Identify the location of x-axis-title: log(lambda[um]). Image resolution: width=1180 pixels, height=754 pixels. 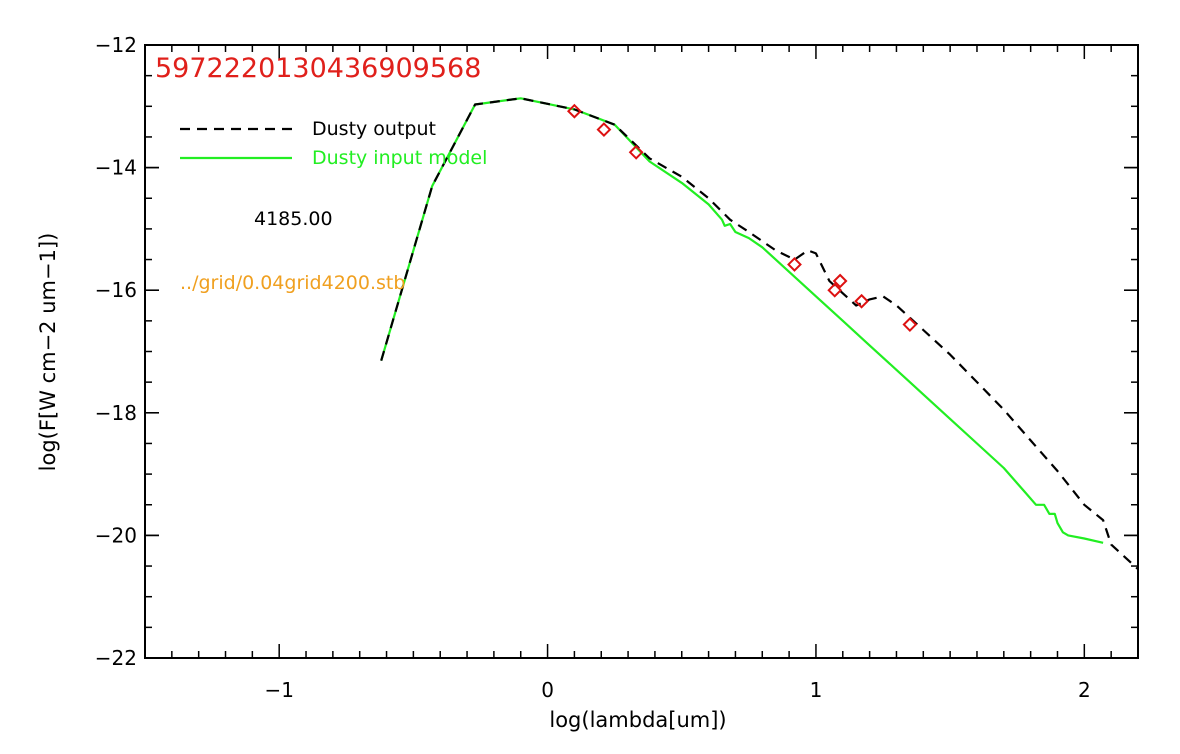
(637, 720).